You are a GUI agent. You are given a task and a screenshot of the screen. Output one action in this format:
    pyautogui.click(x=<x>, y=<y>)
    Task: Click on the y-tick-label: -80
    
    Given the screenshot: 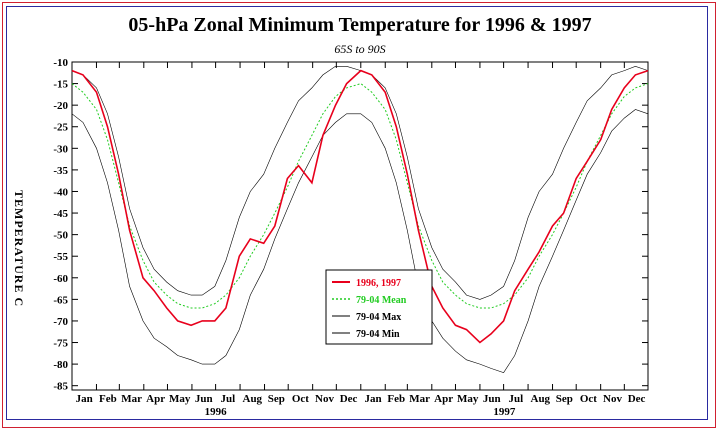 What is the action you would take?
    pyautogui.click(x=60, y=365)
    